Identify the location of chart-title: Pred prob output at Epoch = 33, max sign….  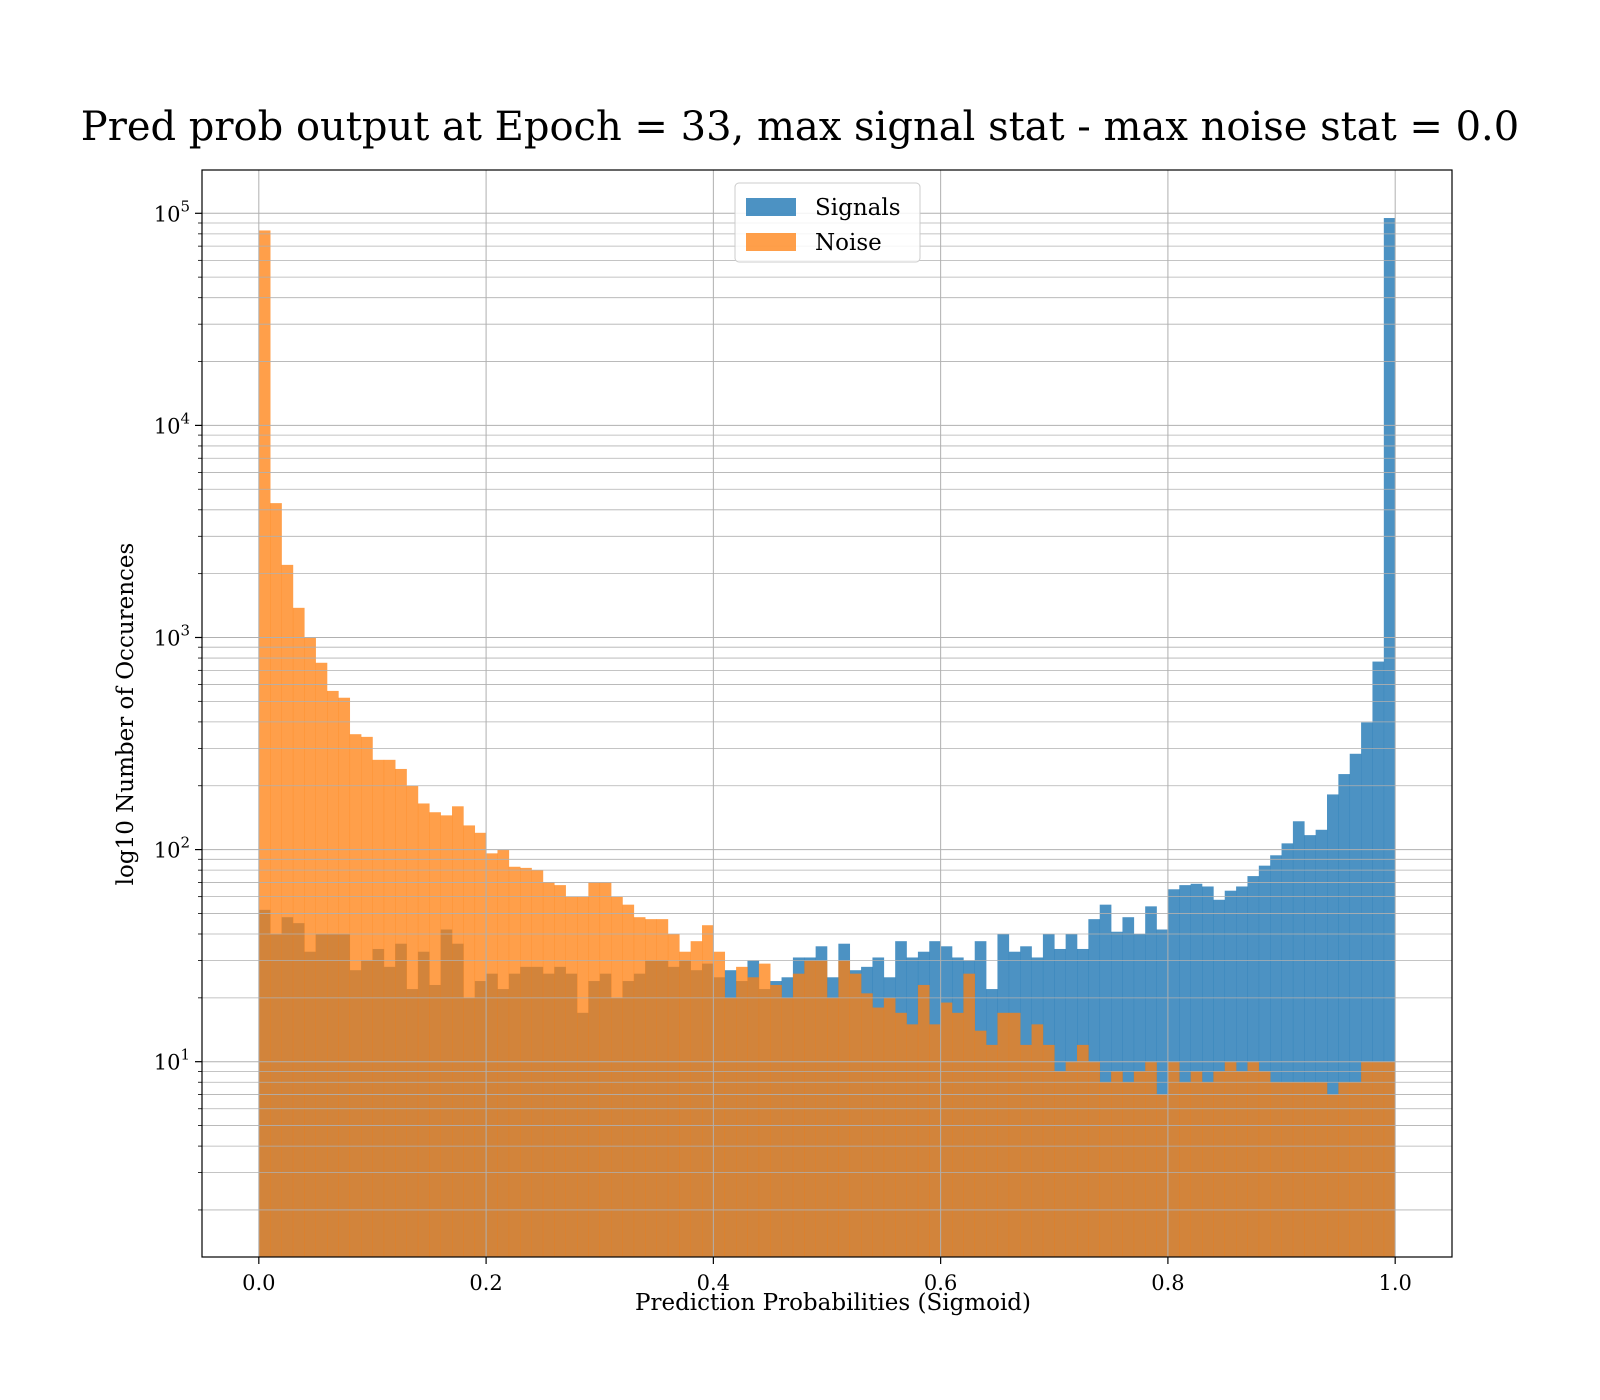
(800, 127).